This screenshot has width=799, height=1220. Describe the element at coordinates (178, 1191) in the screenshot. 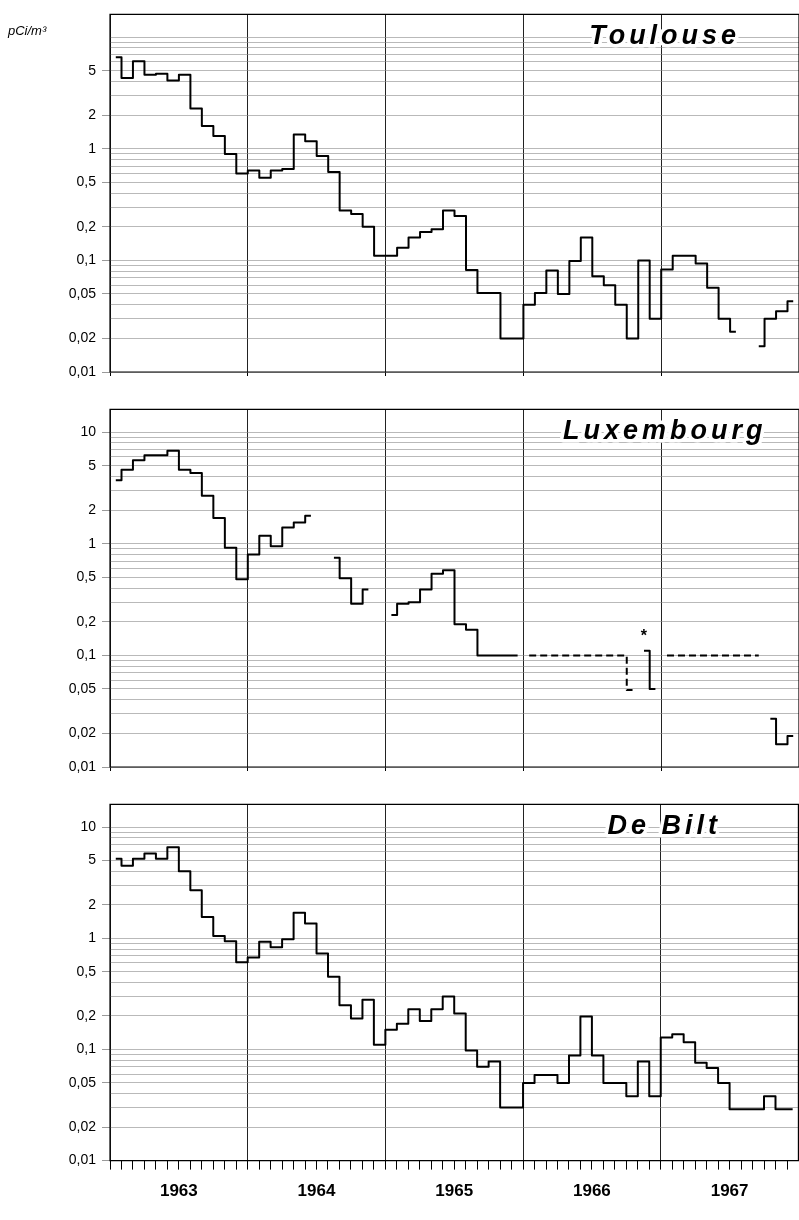

I see `x-tick-label: 1963` at that location.